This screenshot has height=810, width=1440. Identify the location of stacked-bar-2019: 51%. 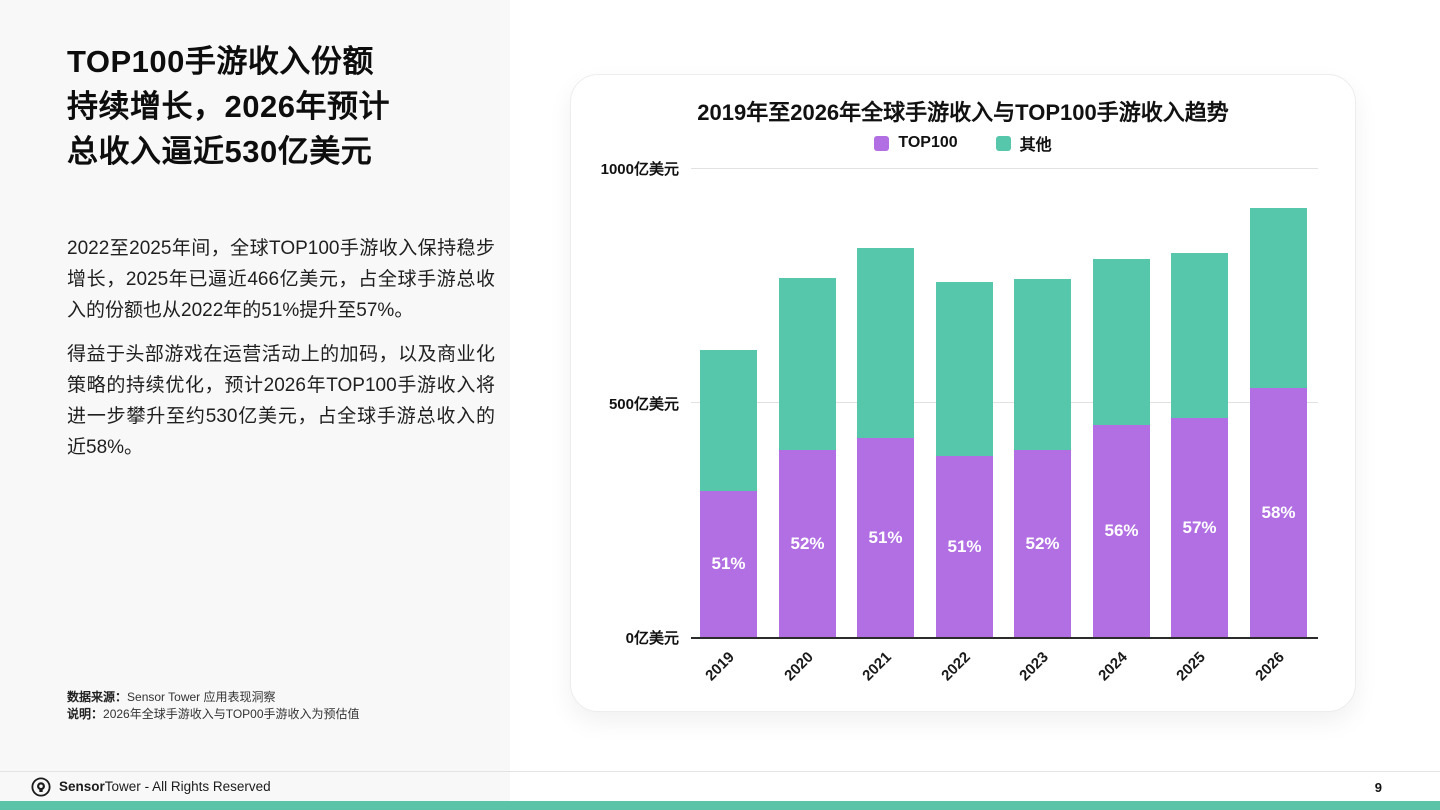
(728, 493).